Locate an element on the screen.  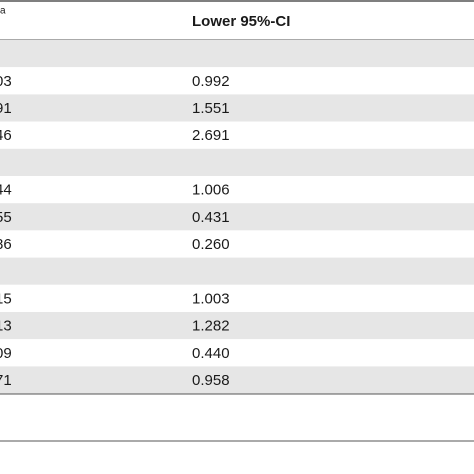
header-footnote-marker: a is located at coordinates (3, 11).